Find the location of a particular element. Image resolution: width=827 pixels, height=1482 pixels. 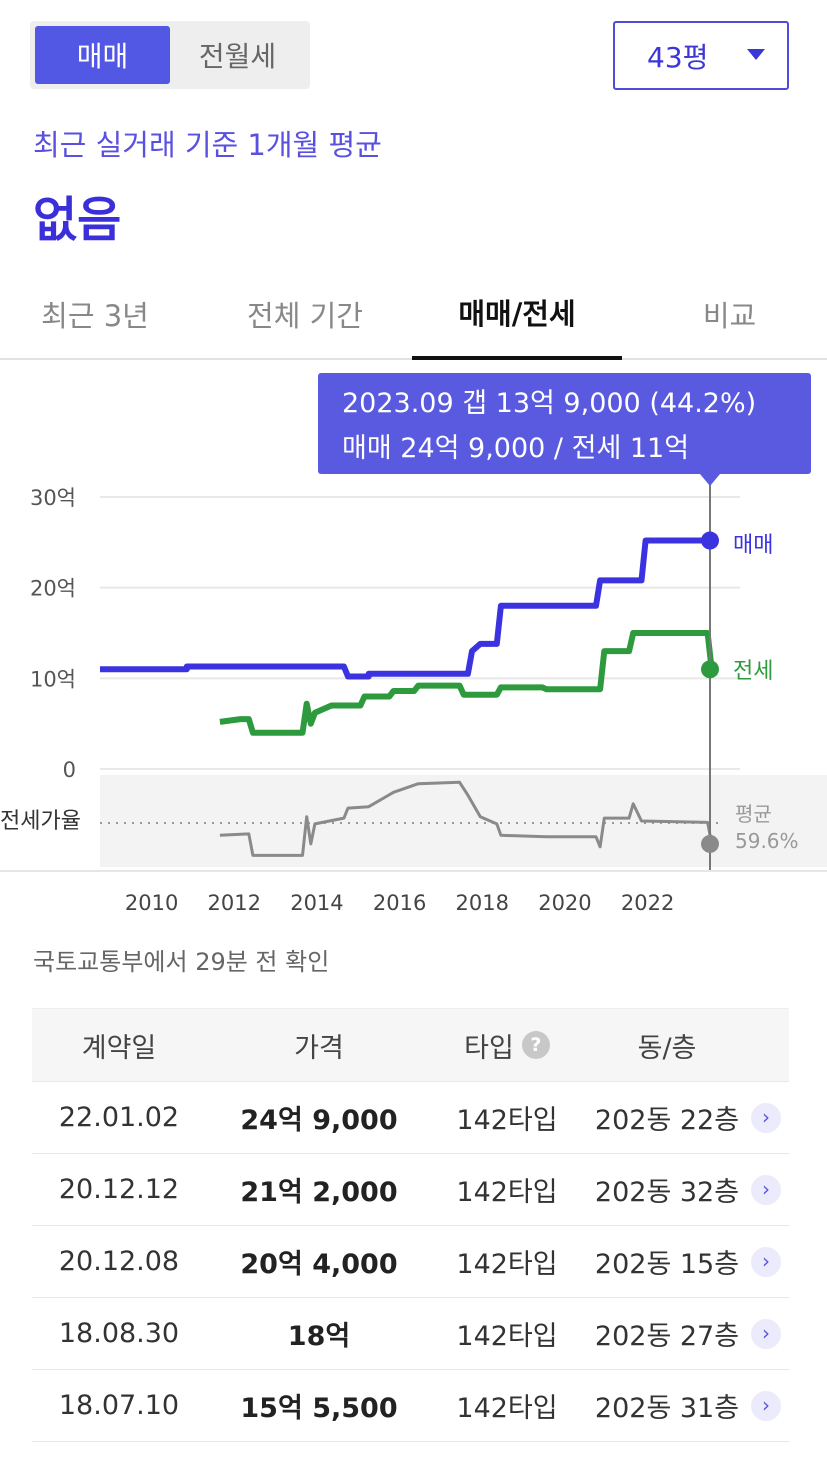

deal-type-toggle: 매매 전월세 is located at coordinates (170, 55).